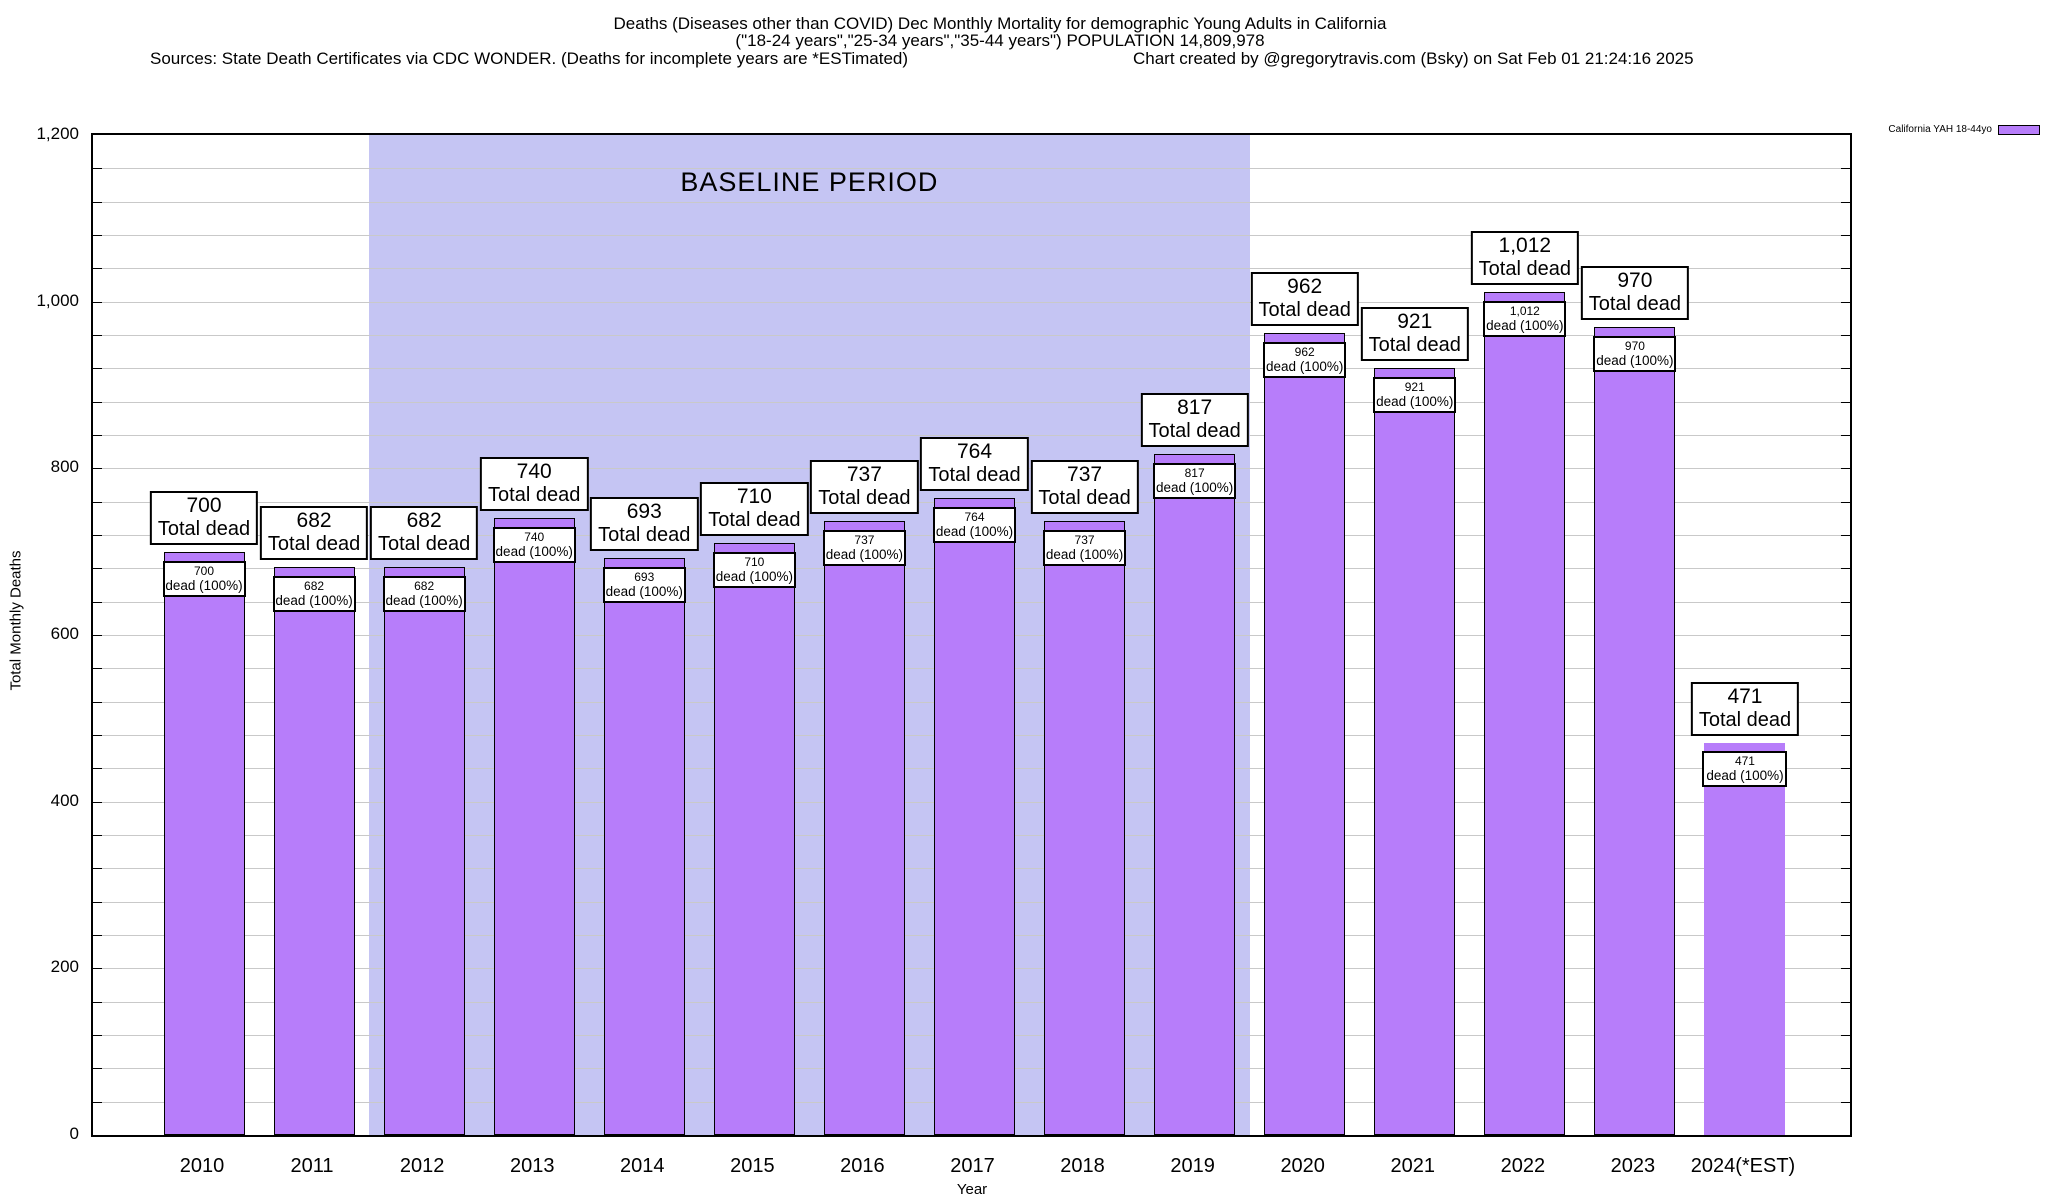  Describe the element at coordinates (1304, 299) in the screenshot. I see `bar-label-2020: 962 Total dead` at that location.